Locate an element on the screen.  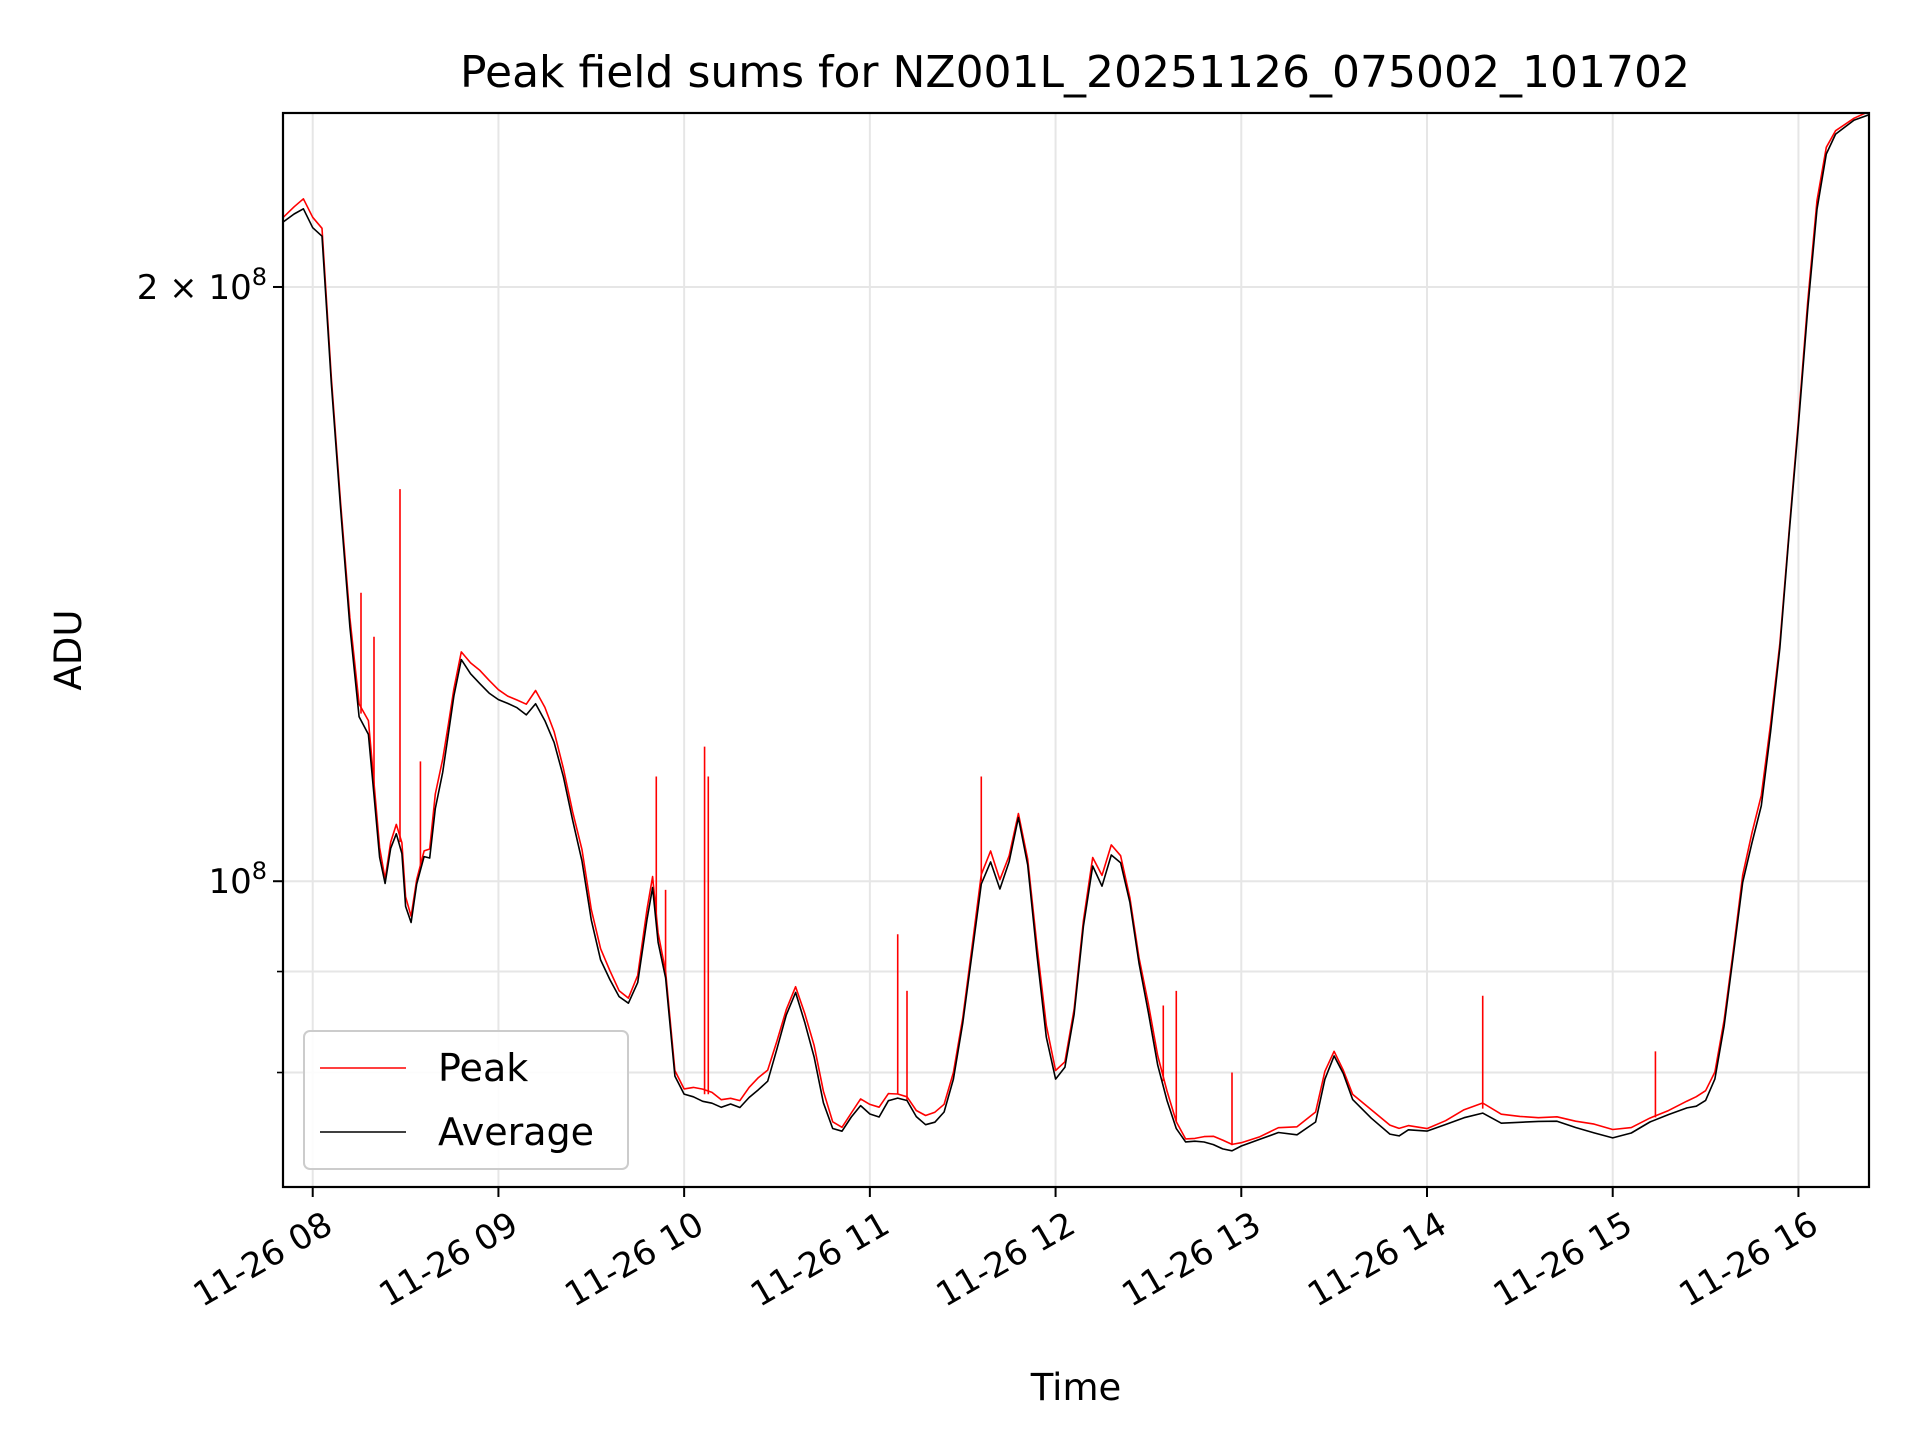
x-tick-label: 11-26 14 is located at coordinates (1377, 1259).